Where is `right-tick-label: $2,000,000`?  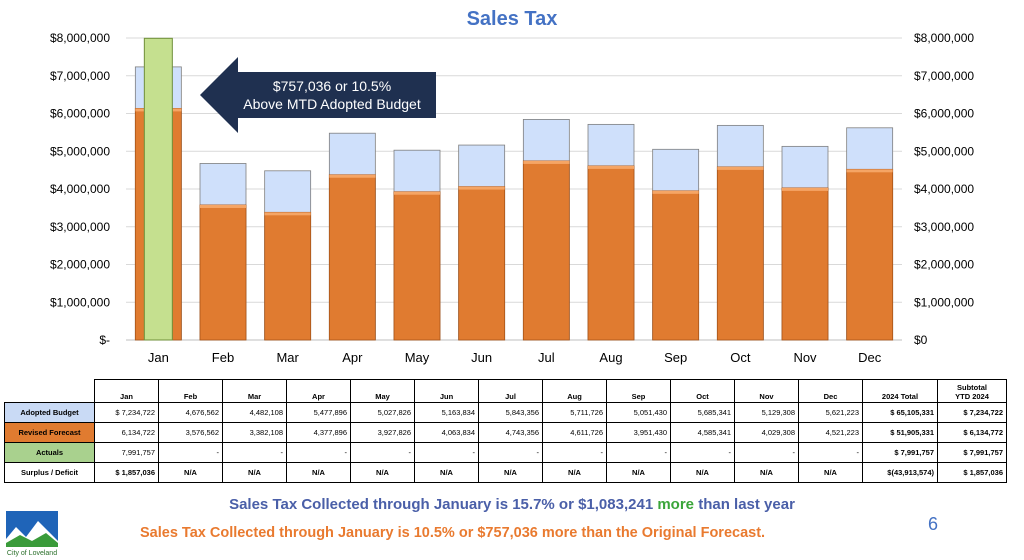
right-tick-label: $2,000,000 is located at coordinates (944, 265).